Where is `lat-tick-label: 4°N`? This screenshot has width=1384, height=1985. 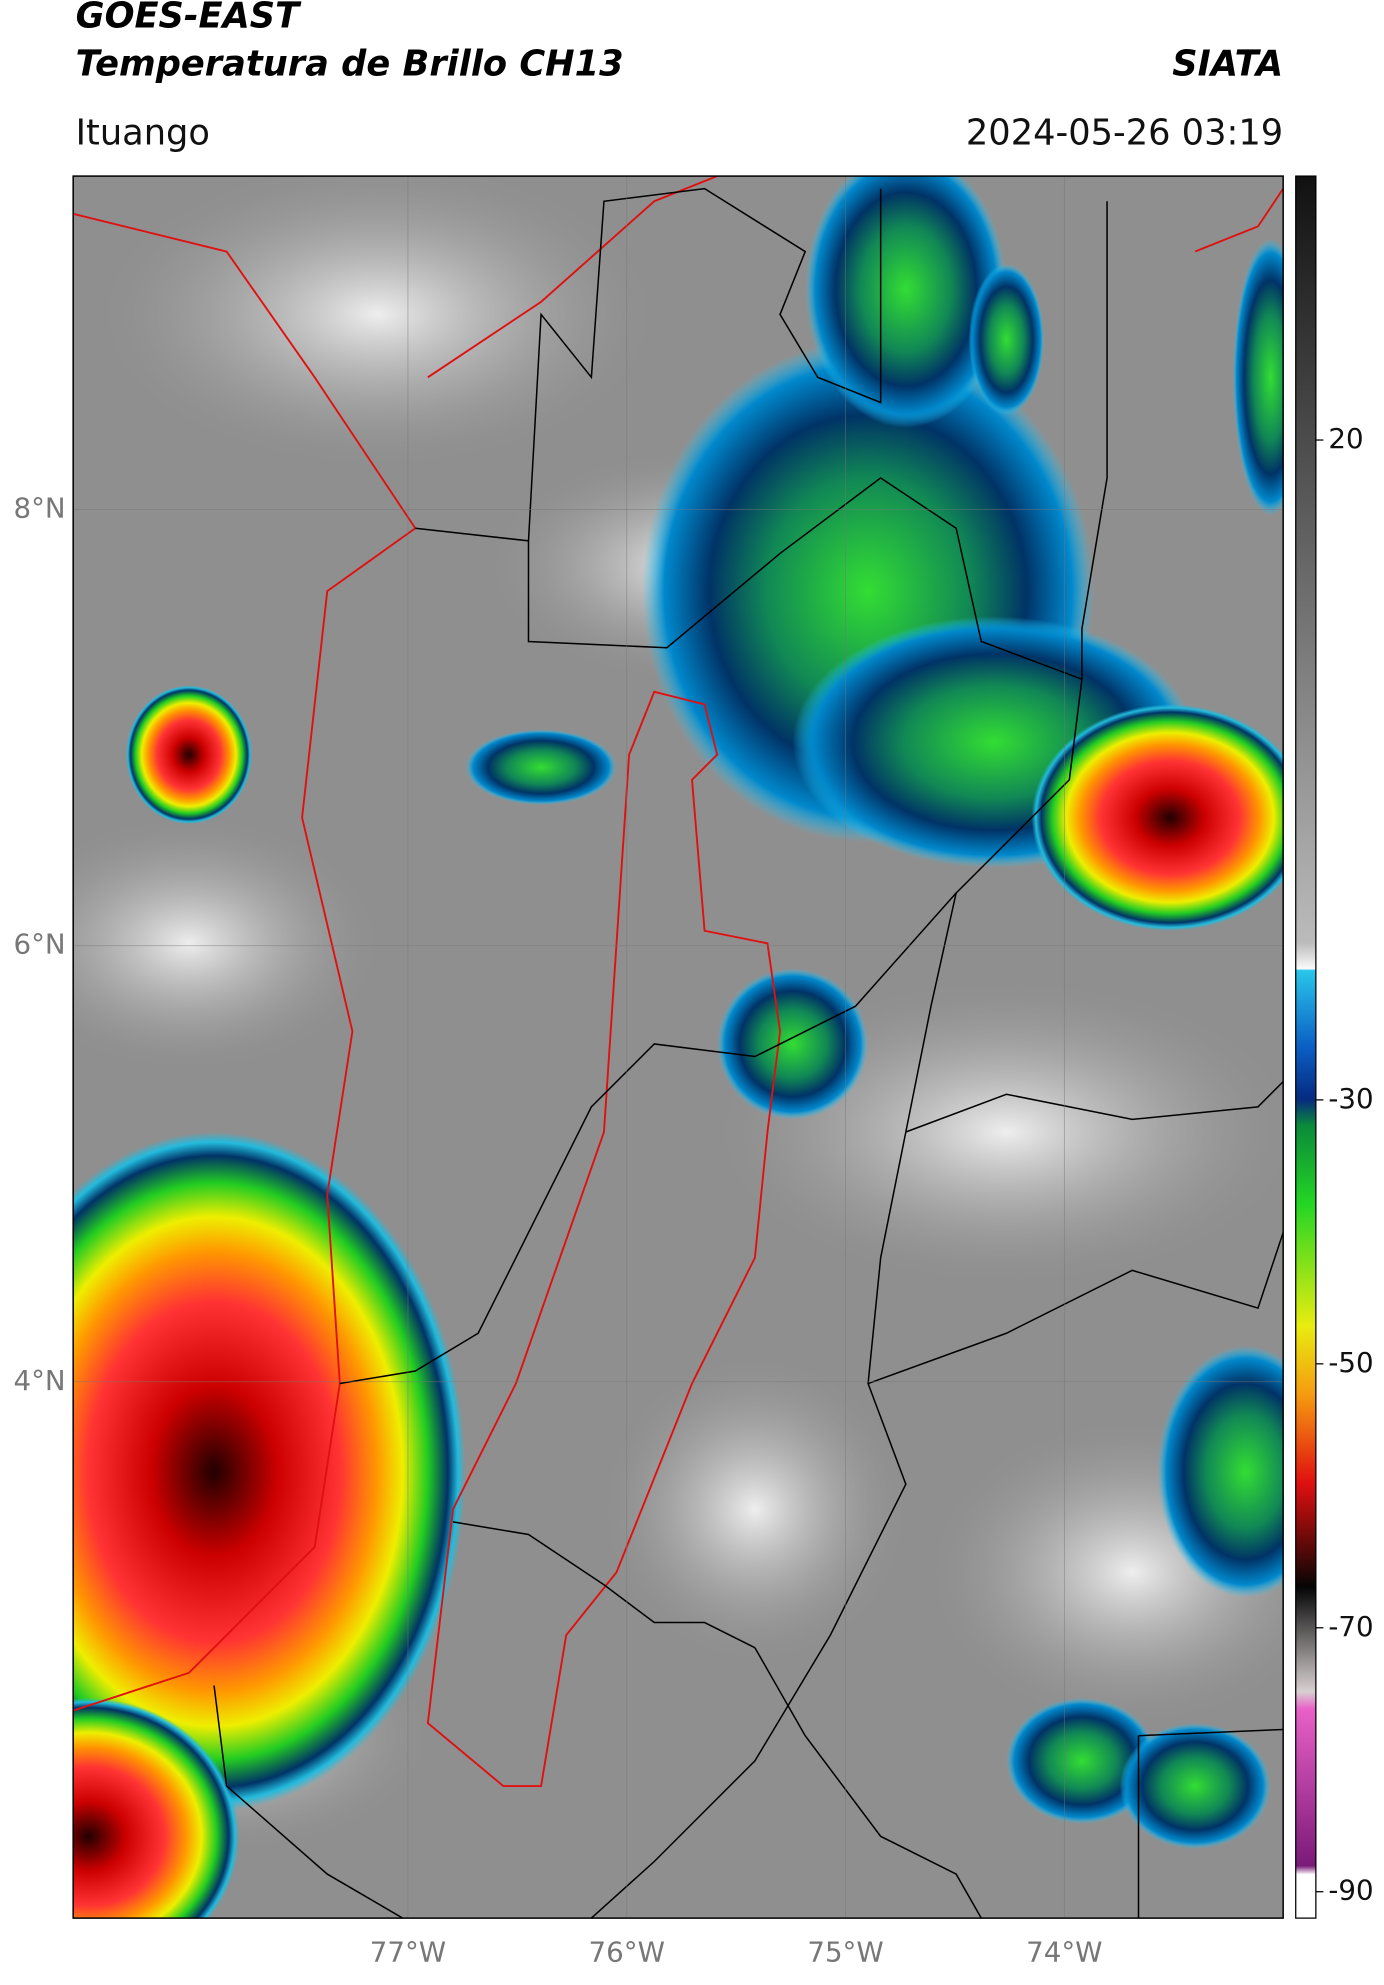
lat-tick-label: 4°N is located at coordinates (40, 1380).